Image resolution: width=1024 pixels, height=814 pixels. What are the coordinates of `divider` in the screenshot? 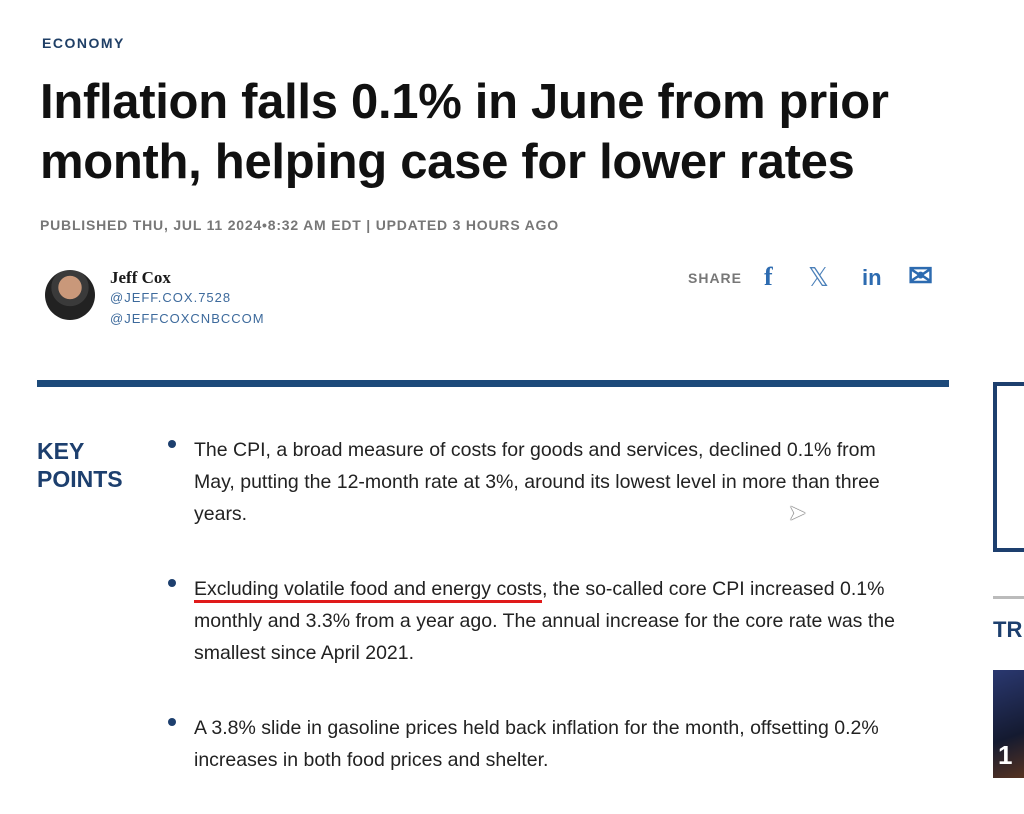 It's located at (493, 383).